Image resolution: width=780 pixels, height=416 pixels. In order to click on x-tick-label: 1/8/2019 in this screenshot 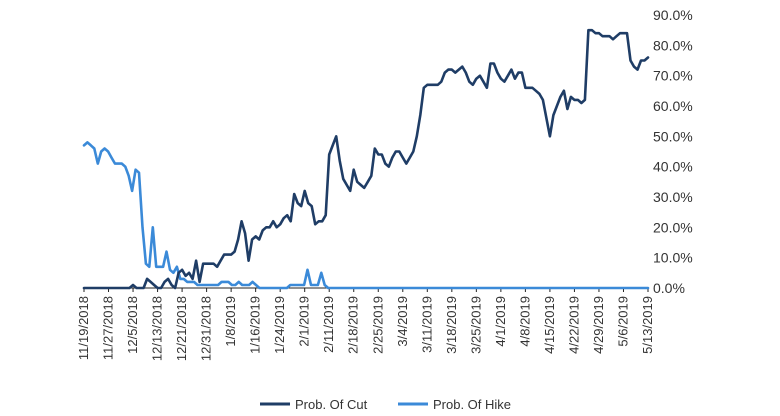, I will do `click(230, 321)`.